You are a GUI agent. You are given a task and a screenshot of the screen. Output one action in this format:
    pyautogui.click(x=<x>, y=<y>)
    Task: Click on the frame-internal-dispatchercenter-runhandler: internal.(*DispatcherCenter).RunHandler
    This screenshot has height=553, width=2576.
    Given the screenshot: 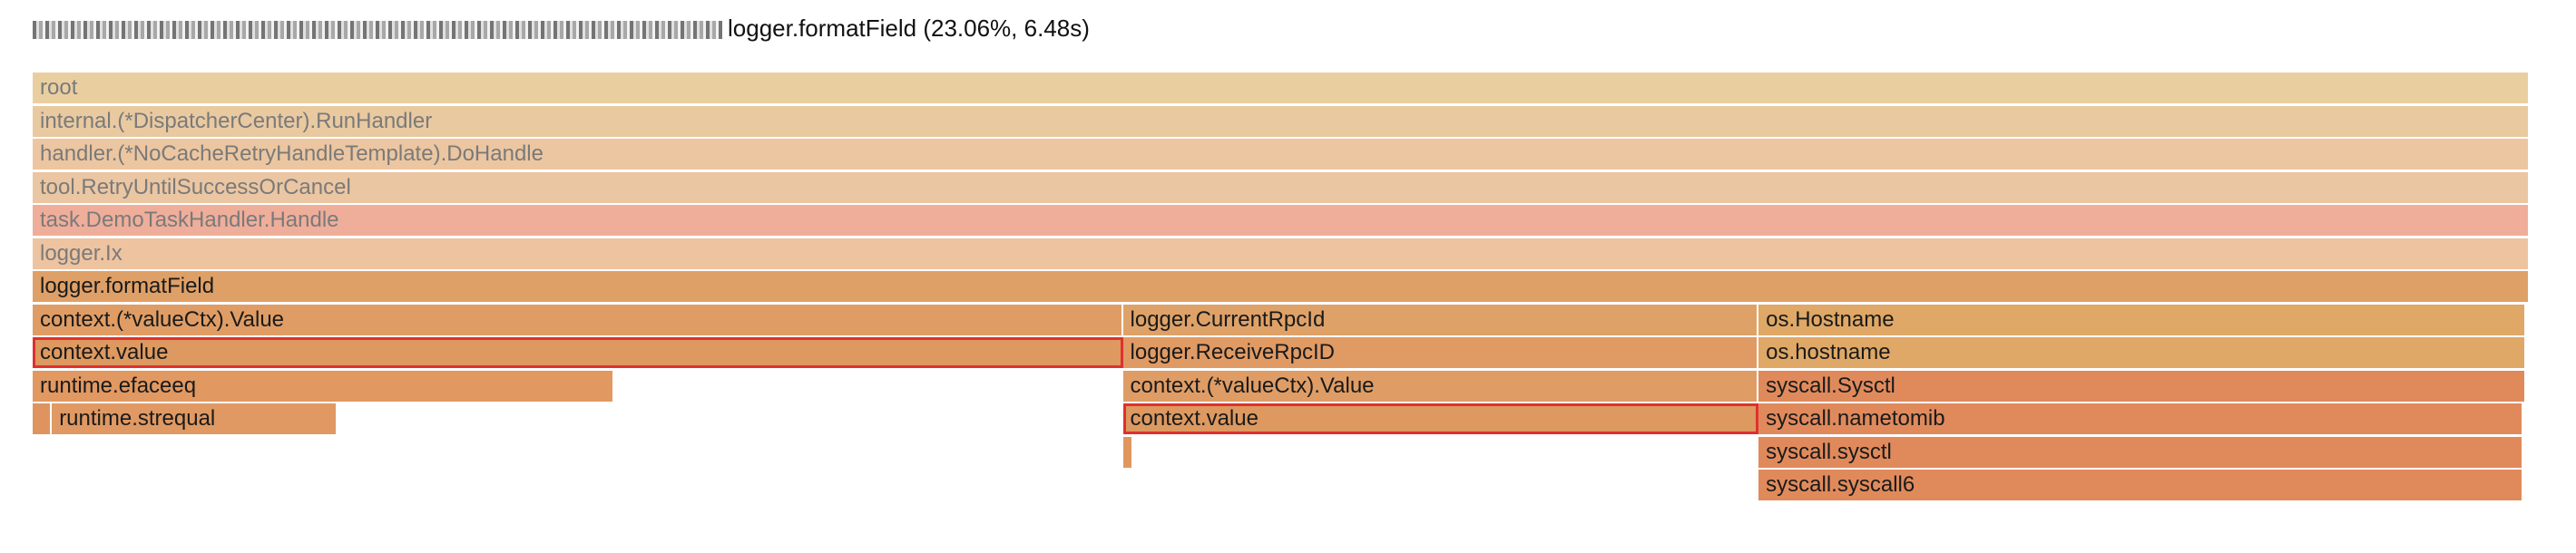 What is the action you would take?
    pyautogui.click(x=1281, y=121)
    